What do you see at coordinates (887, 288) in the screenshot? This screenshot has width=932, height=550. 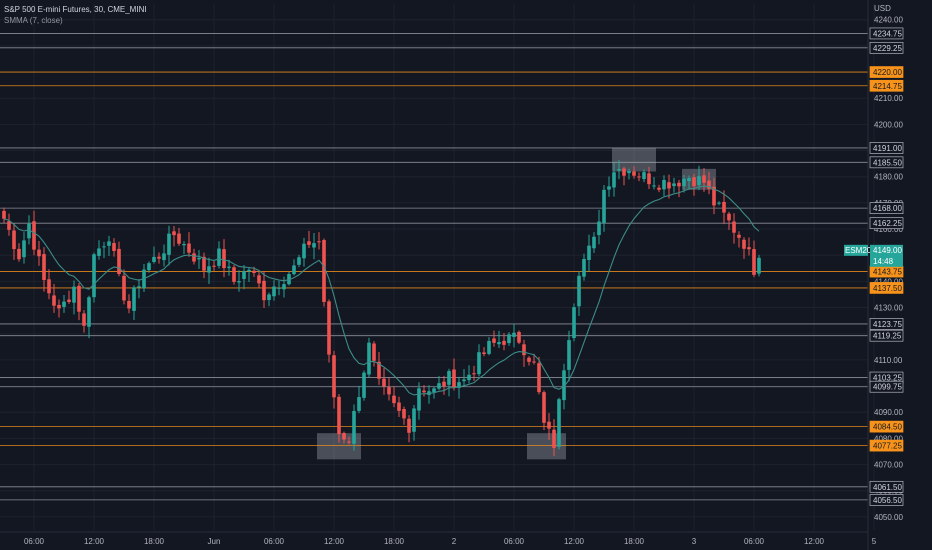 I see `level-label: 4137.50` at bounding box center [887, 288].